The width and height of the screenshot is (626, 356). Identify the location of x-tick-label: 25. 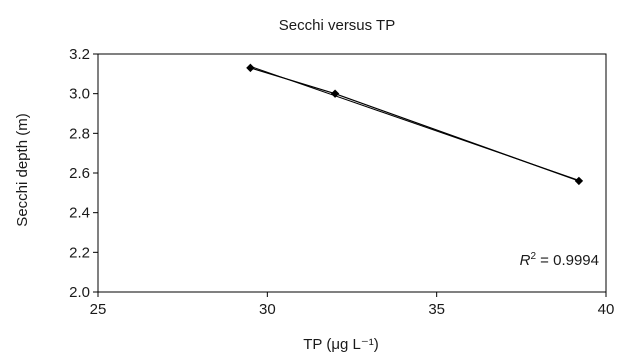
(98, 309).